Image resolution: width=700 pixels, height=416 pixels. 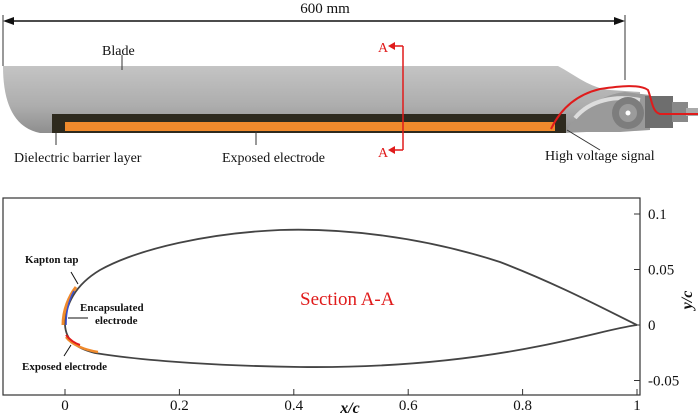 What do you see at coordinates (273, 158) in the screenshot?
I see `electrode-label: Exposed electrode` at bounding box center [273, 158].